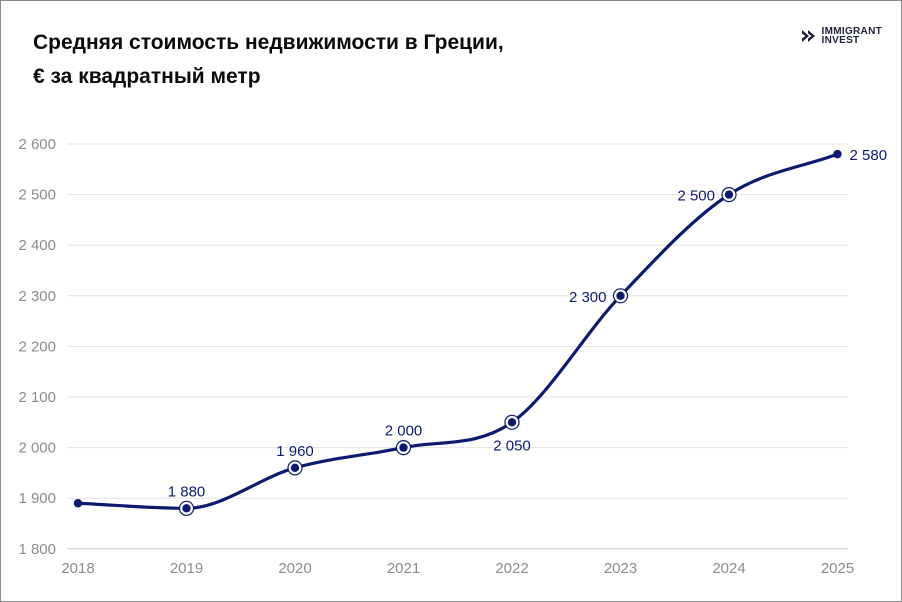  I want to click on brand-logo-text: IMMIGRANT INVEST, so click(851, 36).